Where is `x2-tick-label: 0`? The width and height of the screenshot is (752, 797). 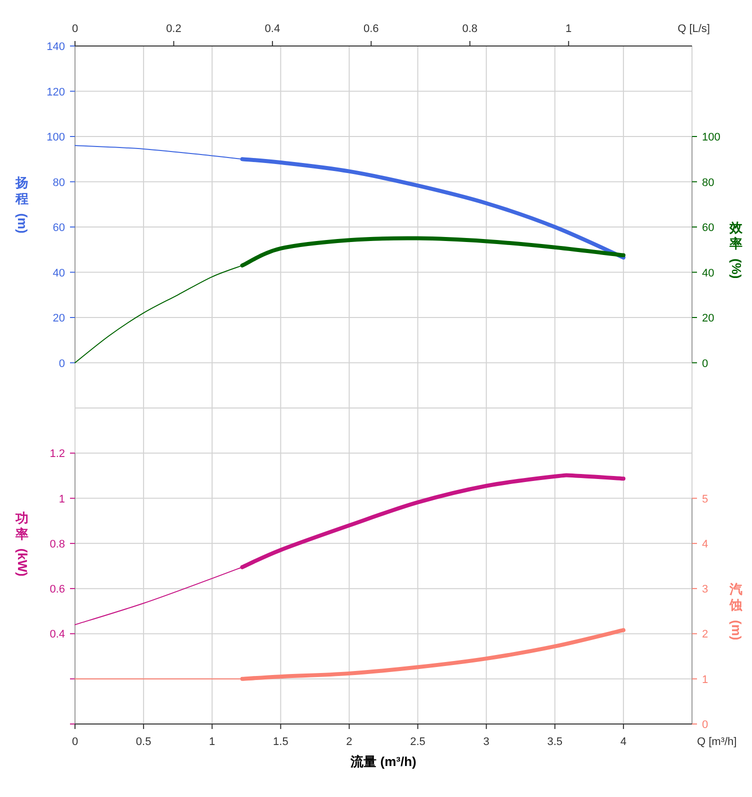 x2-tick-label: 0 is located at coordinates (75, 29).